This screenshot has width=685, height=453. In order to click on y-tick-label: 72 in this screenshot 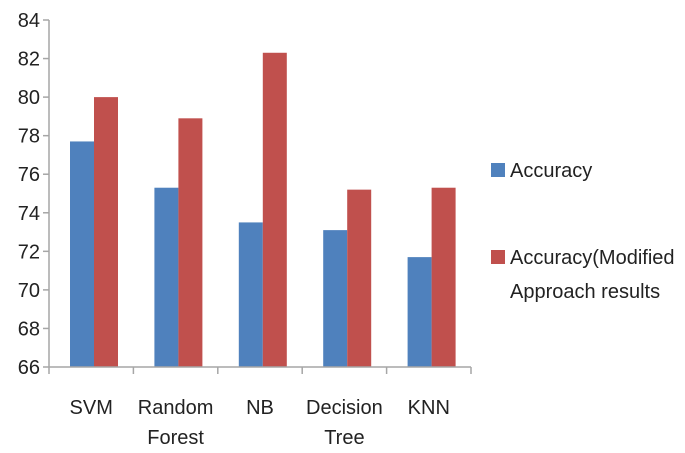, I will do `click(29, 252)`.